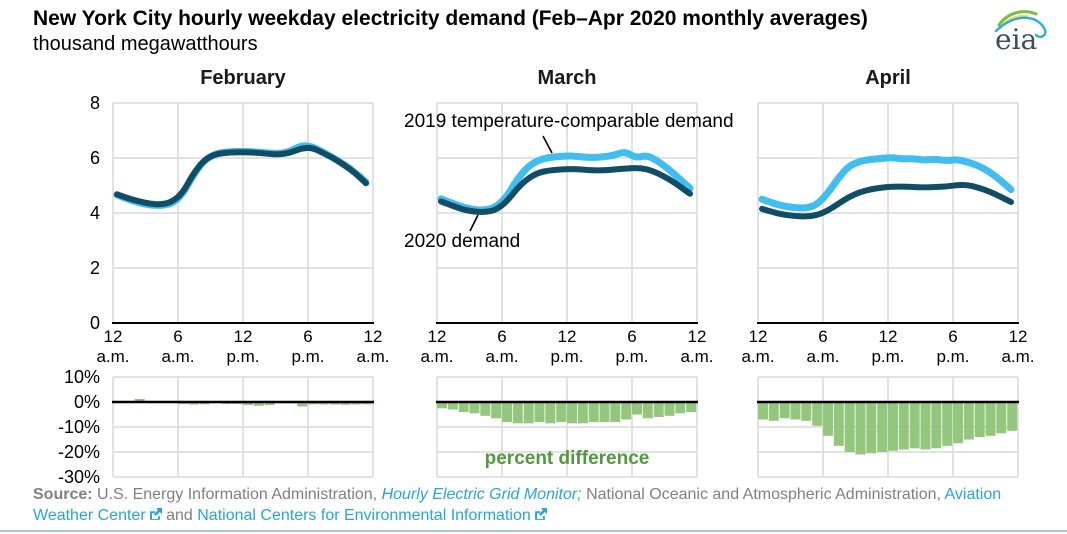 This screenshot has height=534, width=1067. What do you see at coordinates (474, 223) in the screenshot?
I see `leader-line-2020` at bounding box center [474, 223].